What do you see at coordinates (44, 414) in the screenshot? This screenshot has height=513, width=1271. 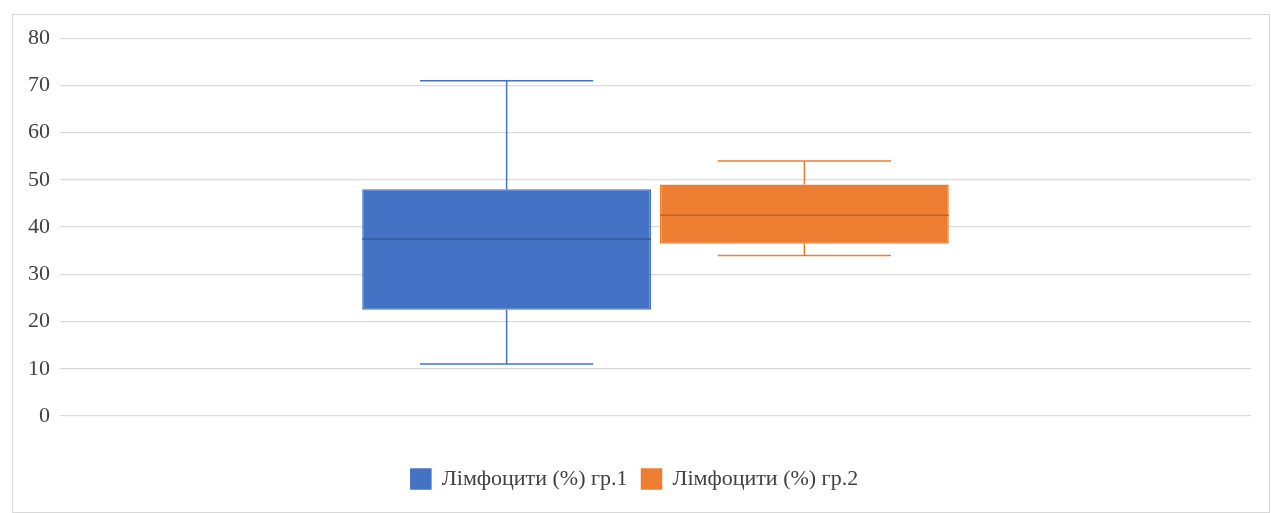 I see `y-tick-label: 0` at bounding box center [44, 414].